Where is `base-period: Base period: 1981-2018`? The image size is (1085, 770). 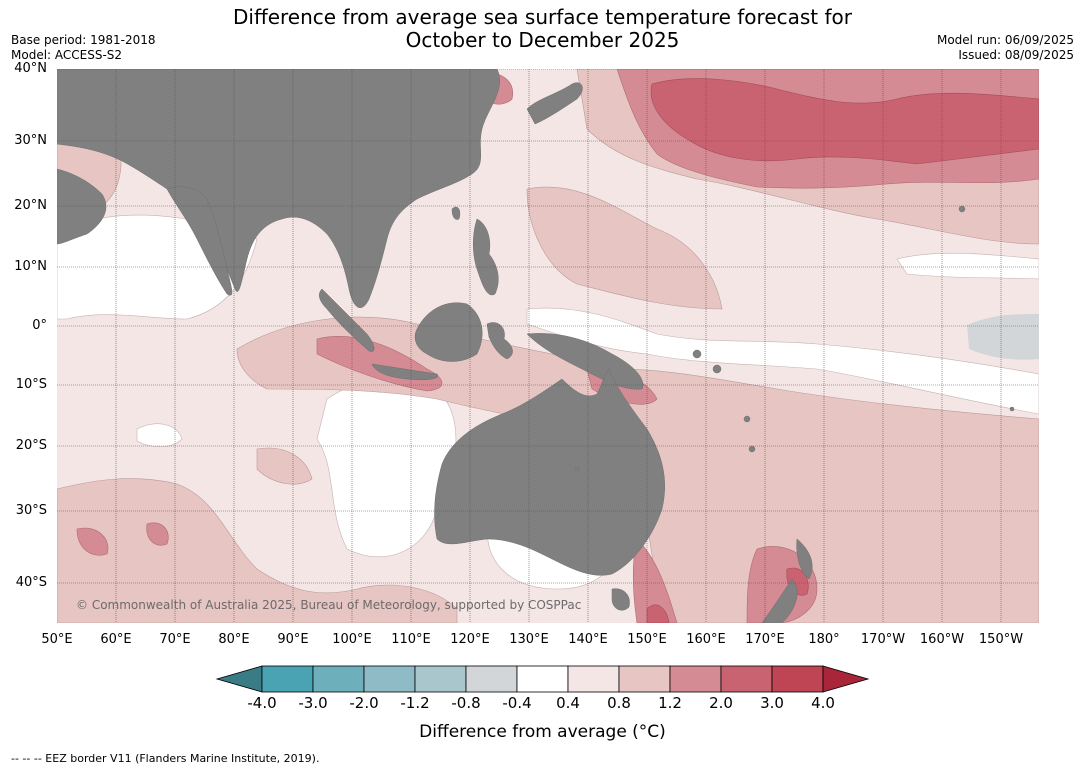
base-period: Base period: 1981-2018 is located at coordinates (83, 40).